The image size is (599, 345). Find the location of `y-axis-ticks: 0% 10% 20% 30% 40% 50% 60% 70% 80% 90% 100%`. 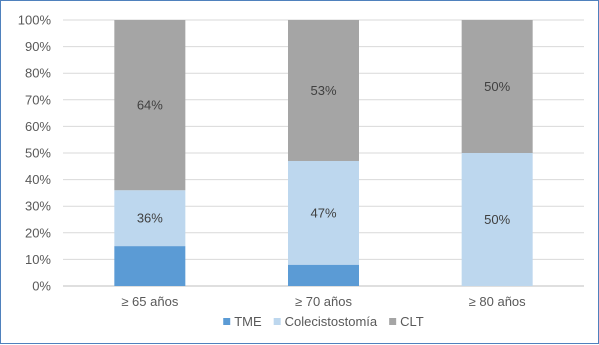

y-axis-ticks: 0% 10% 20% 30% 40% 50% 60% 70% 80% 90% 100% is located at coordinates (35, 153).